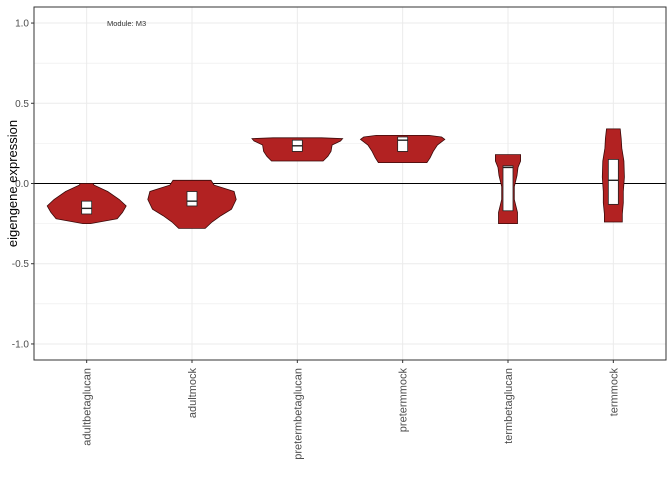 The width and height of the screenshot is (672, 480). I want to click on box-pretermmock, so click(403, 144).